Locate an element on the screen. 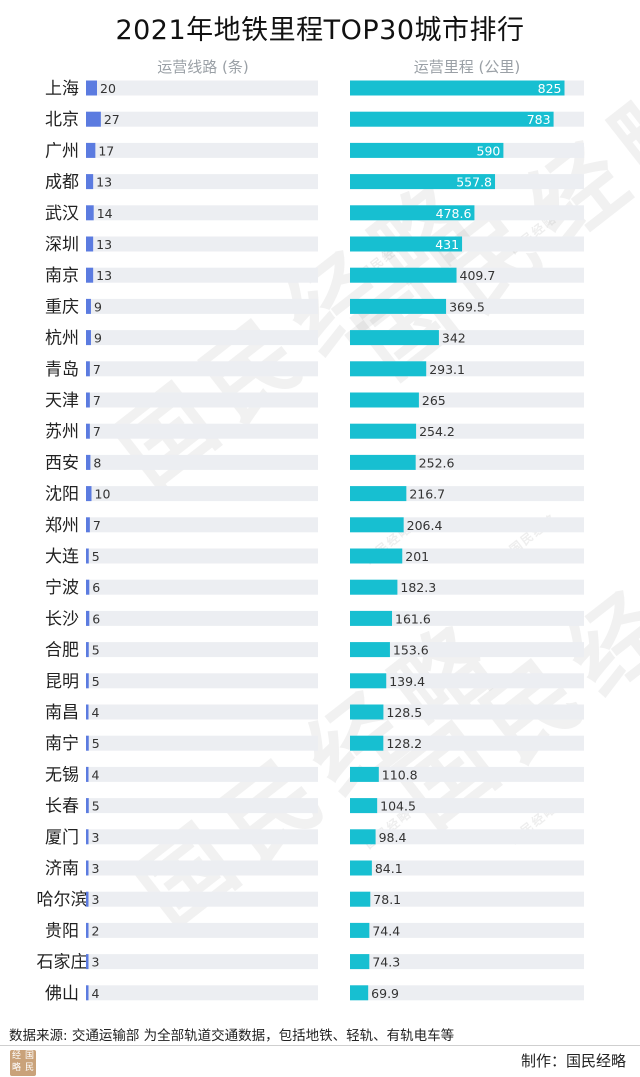 The image size is (640, 1077). city-label: 大连 is located at coordinates (62, 557).